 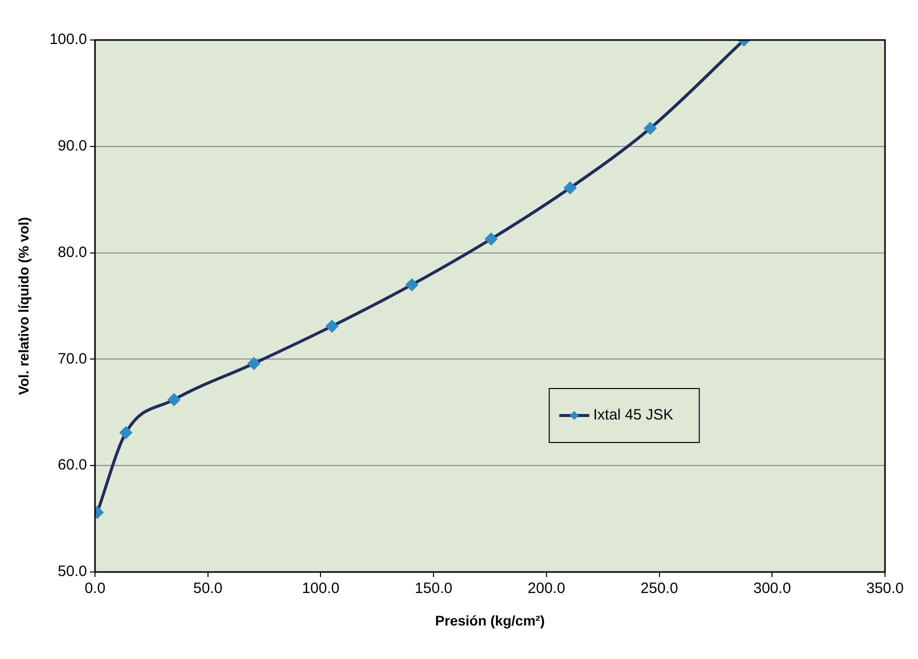 What do you see at coordinates (95, 589) in the screenshot?
I see `x-tick-label: 0.0` at bounding box center [95, 589].